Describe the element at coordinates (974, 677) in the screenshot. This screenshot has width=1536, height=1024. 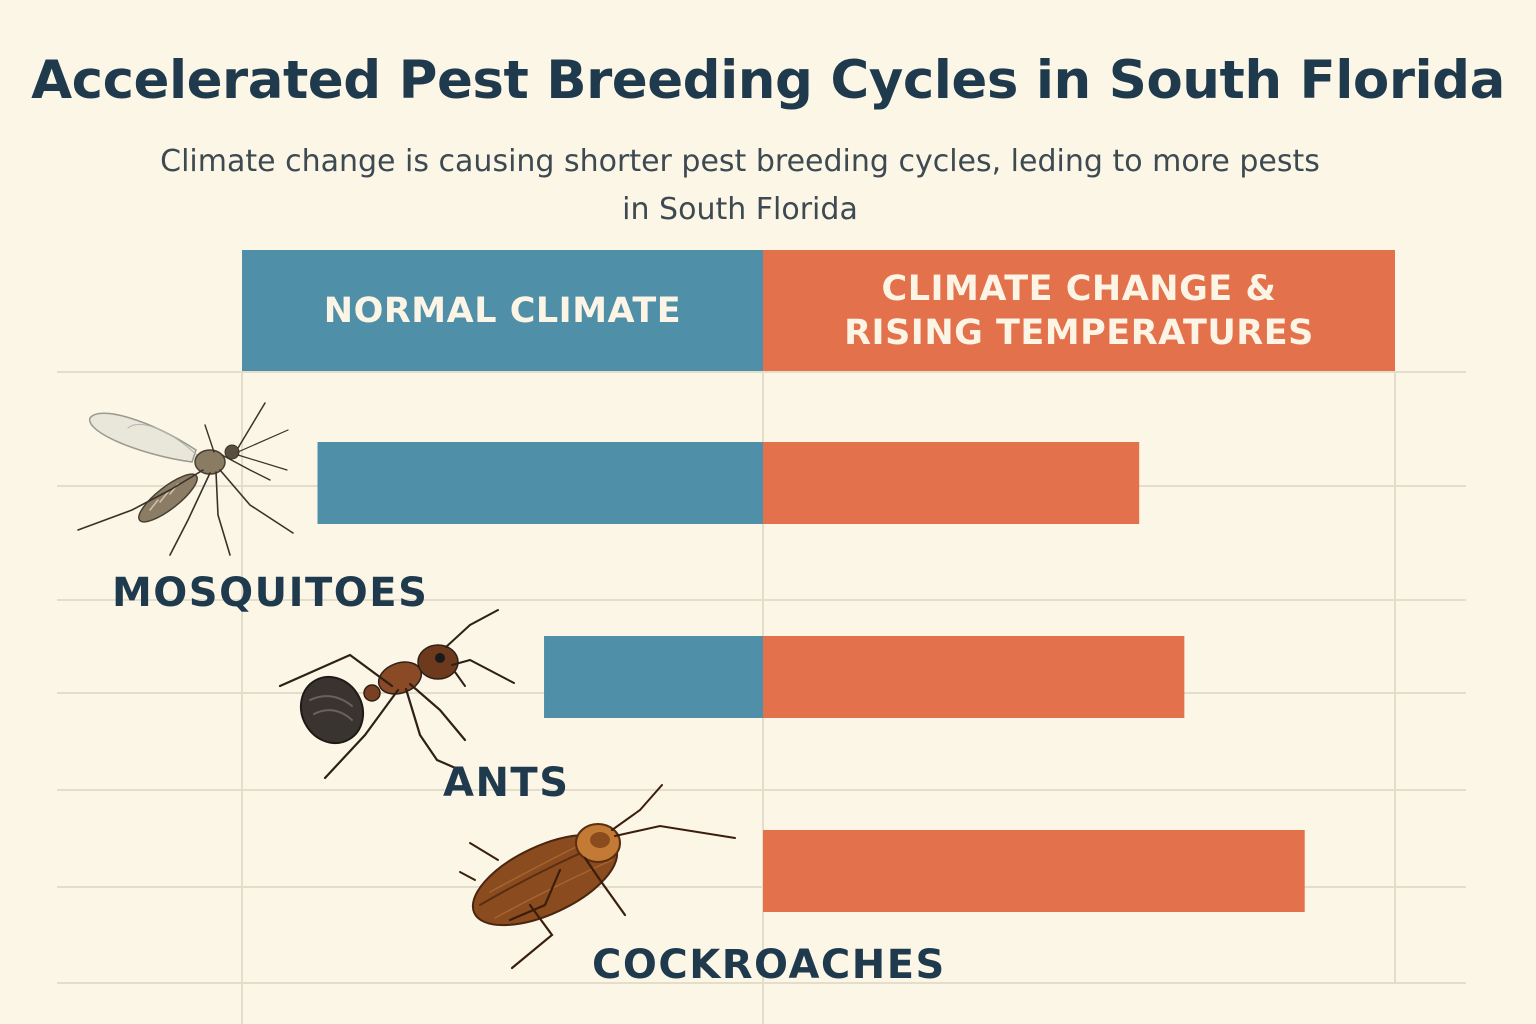
I see `bar-climate-ants` at that location.